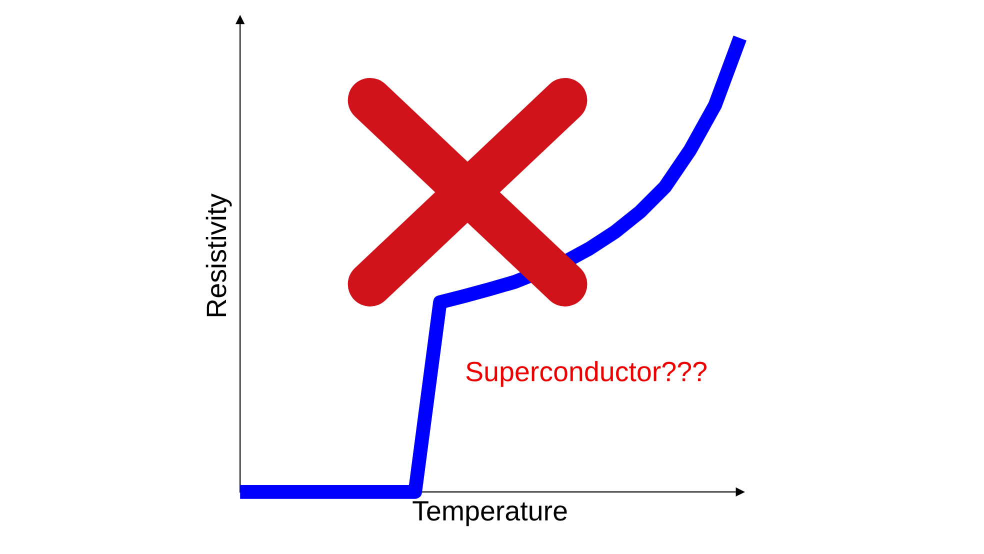  I want to click on y-axis-title: Resistivity, so click(219, 254).